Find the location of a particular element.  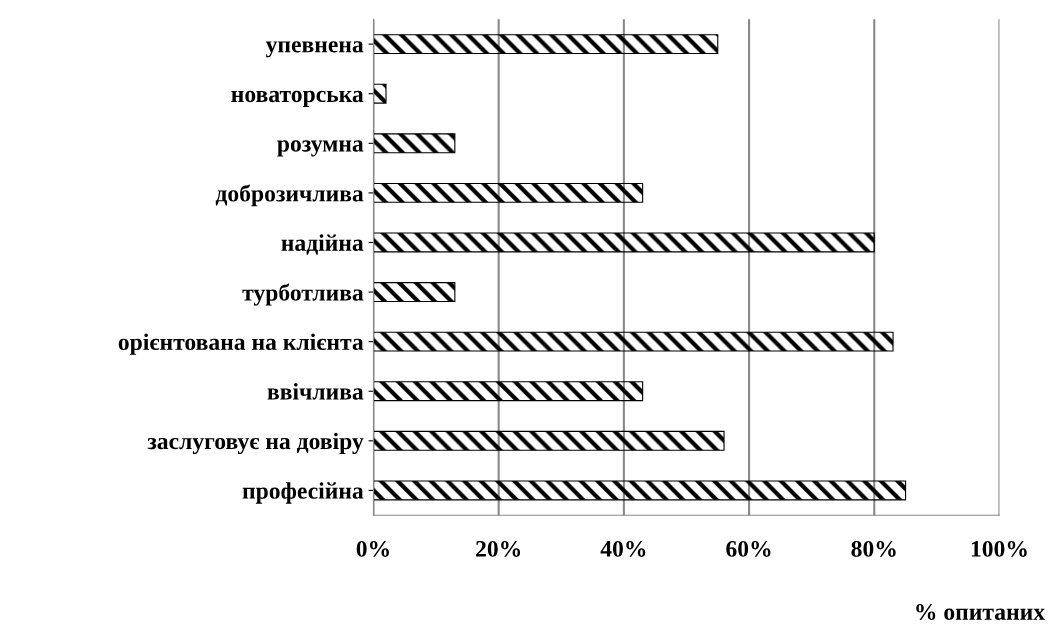

y-tick-label: упевнена is located at coordinates (314, 49).